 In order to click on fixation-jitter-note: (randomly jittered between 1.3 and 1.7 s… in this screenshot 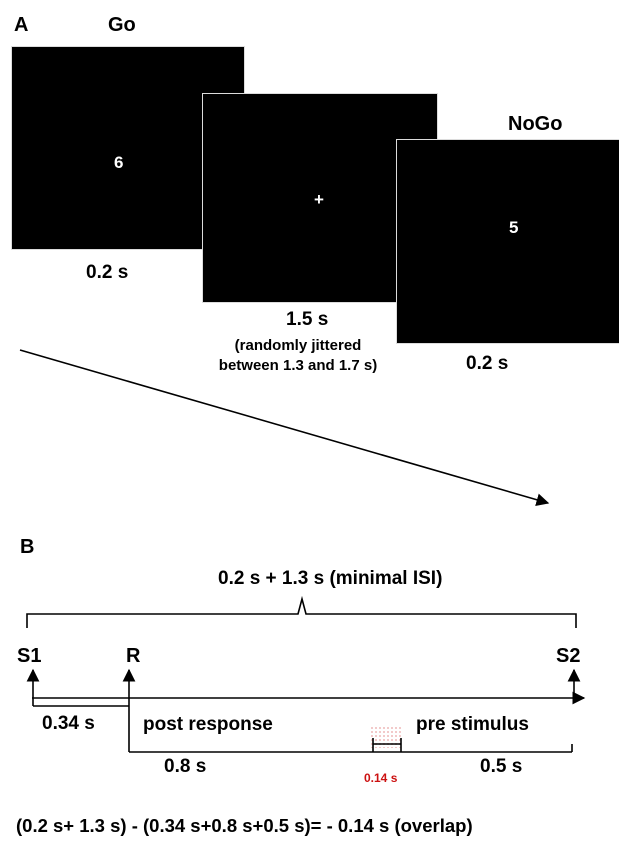, I will do `click(298, 356)`.